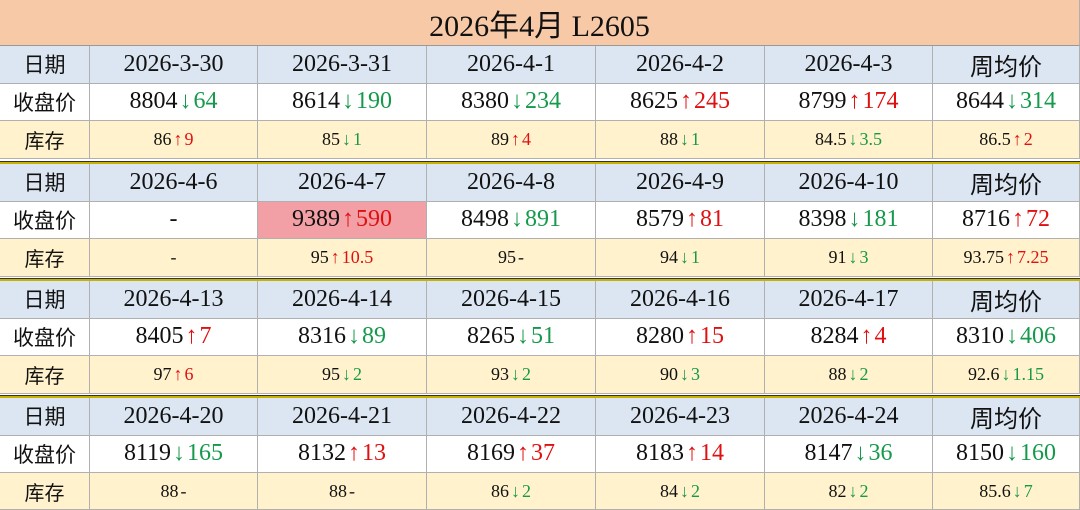 Image resolution: width=1080 pixels, height=510 pixels. Describe the element at coordinates (543, 219) in the screenshot. I see `change: 891` at that location.